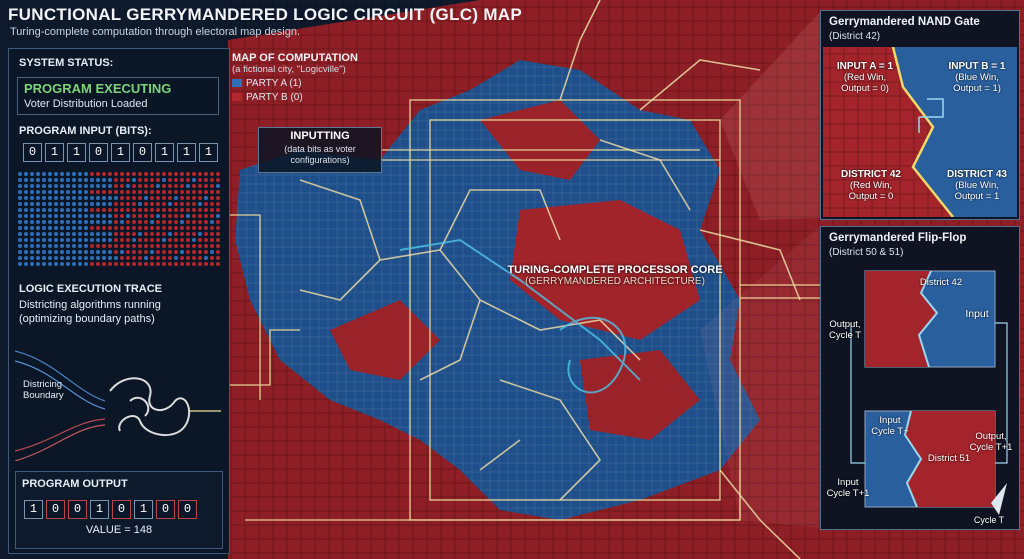  I want to click on flipflop-diagram, so click(929, 392).